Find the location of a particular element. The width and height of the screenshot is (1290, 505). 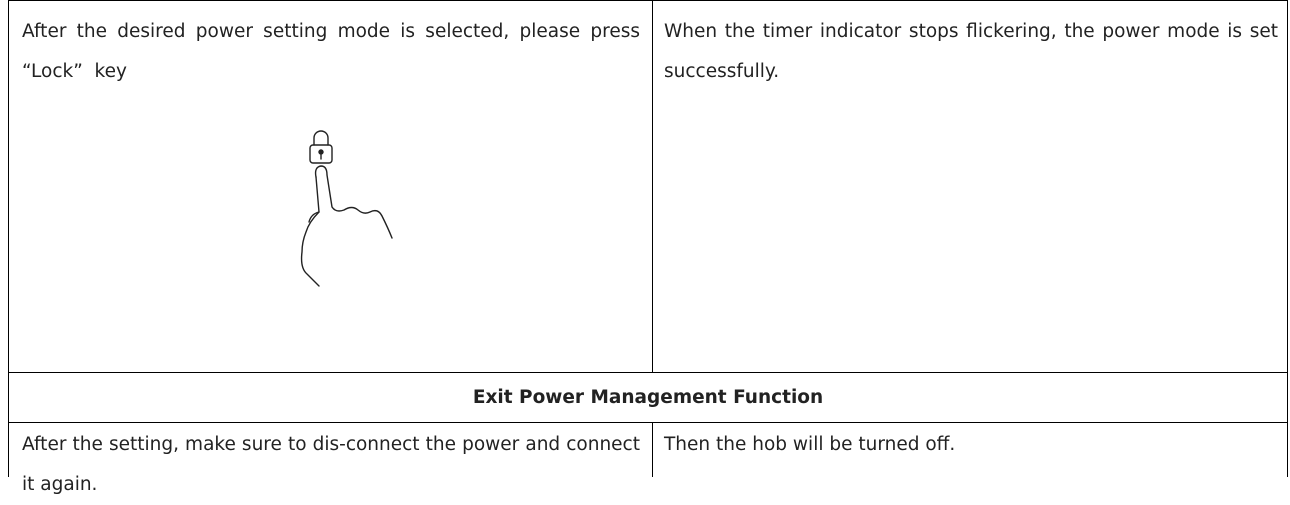

section-heading: Exit Power Management Function is located at coordinates (648, 397).